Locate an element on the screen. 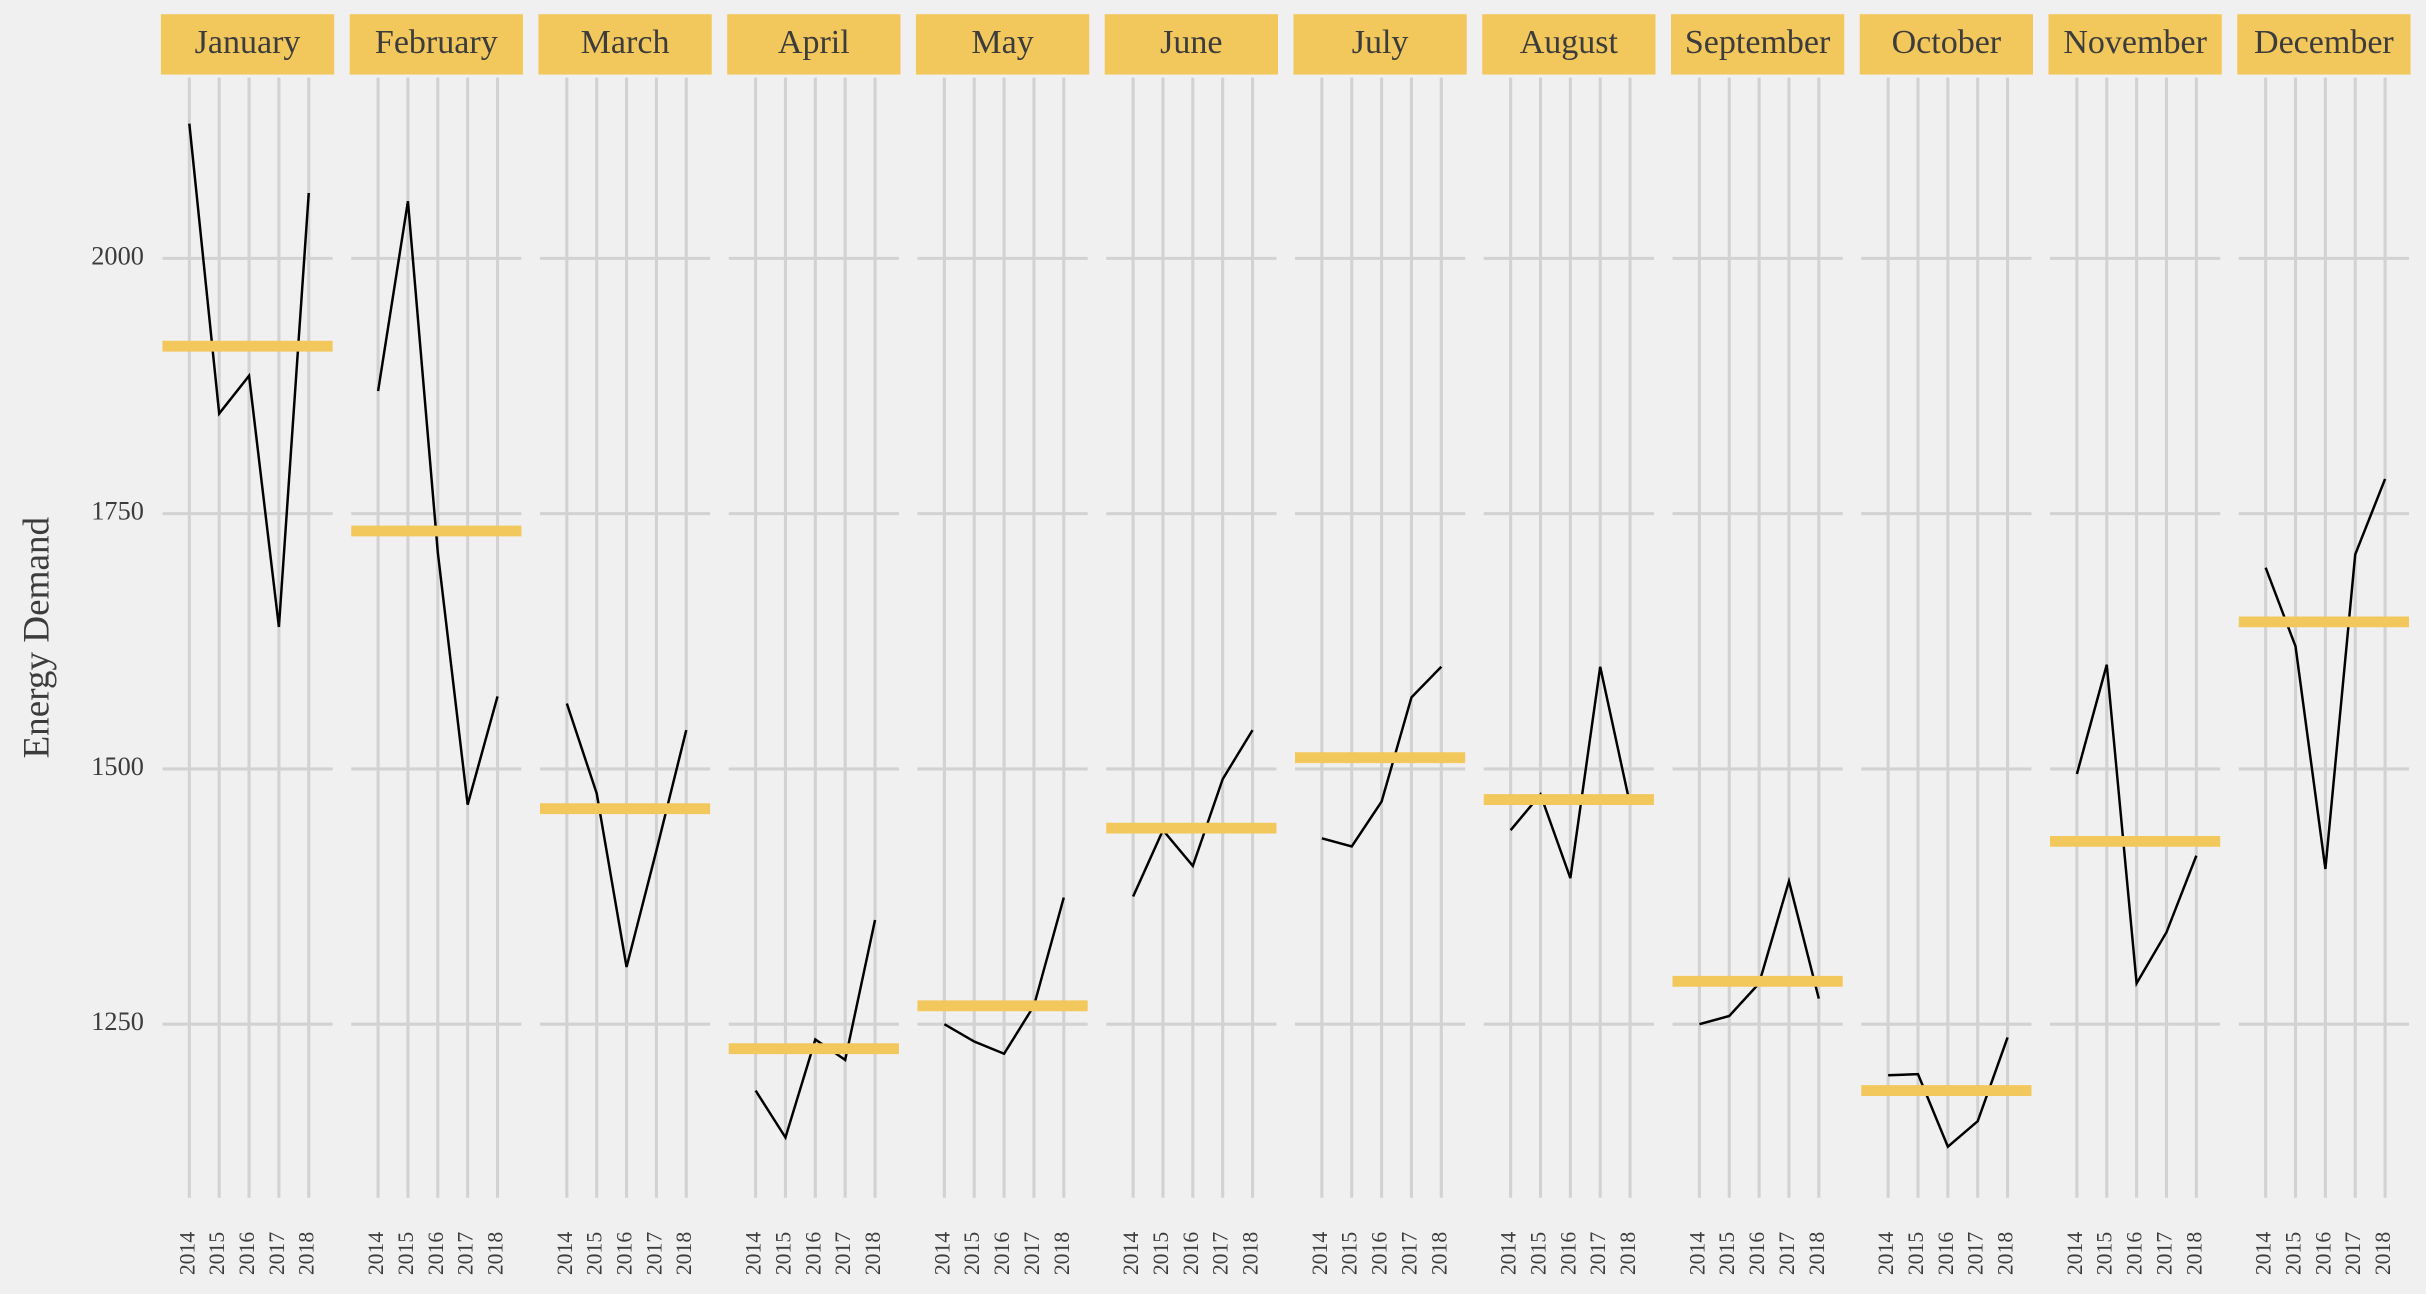 This screenshot has height=1294, width=2426. panel-title: September is located at coordinates (1758, 42).